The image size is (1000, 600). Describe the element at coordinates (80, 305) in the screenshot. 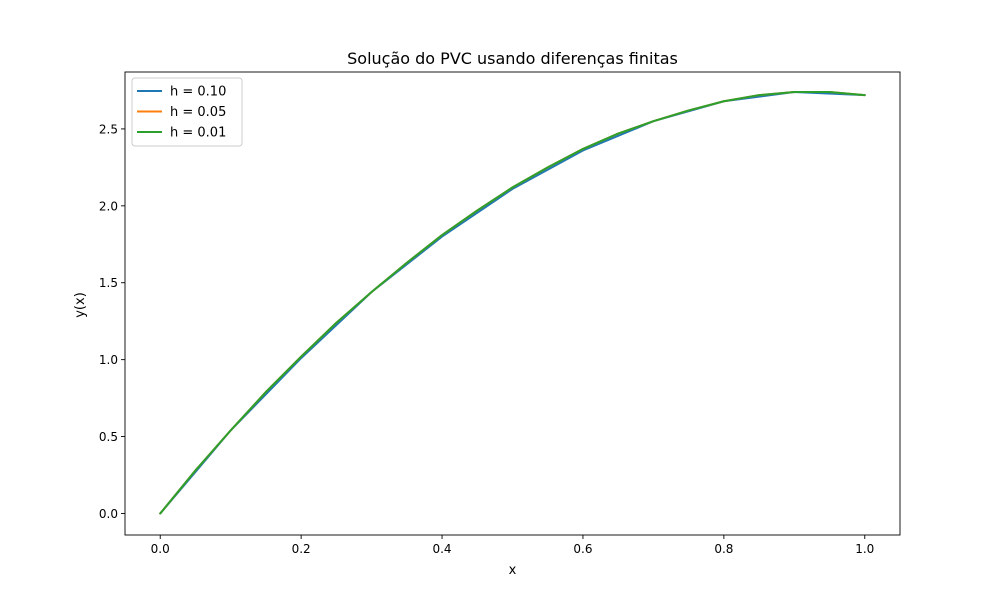

I see `y-axis-label: y(x)` at that location.